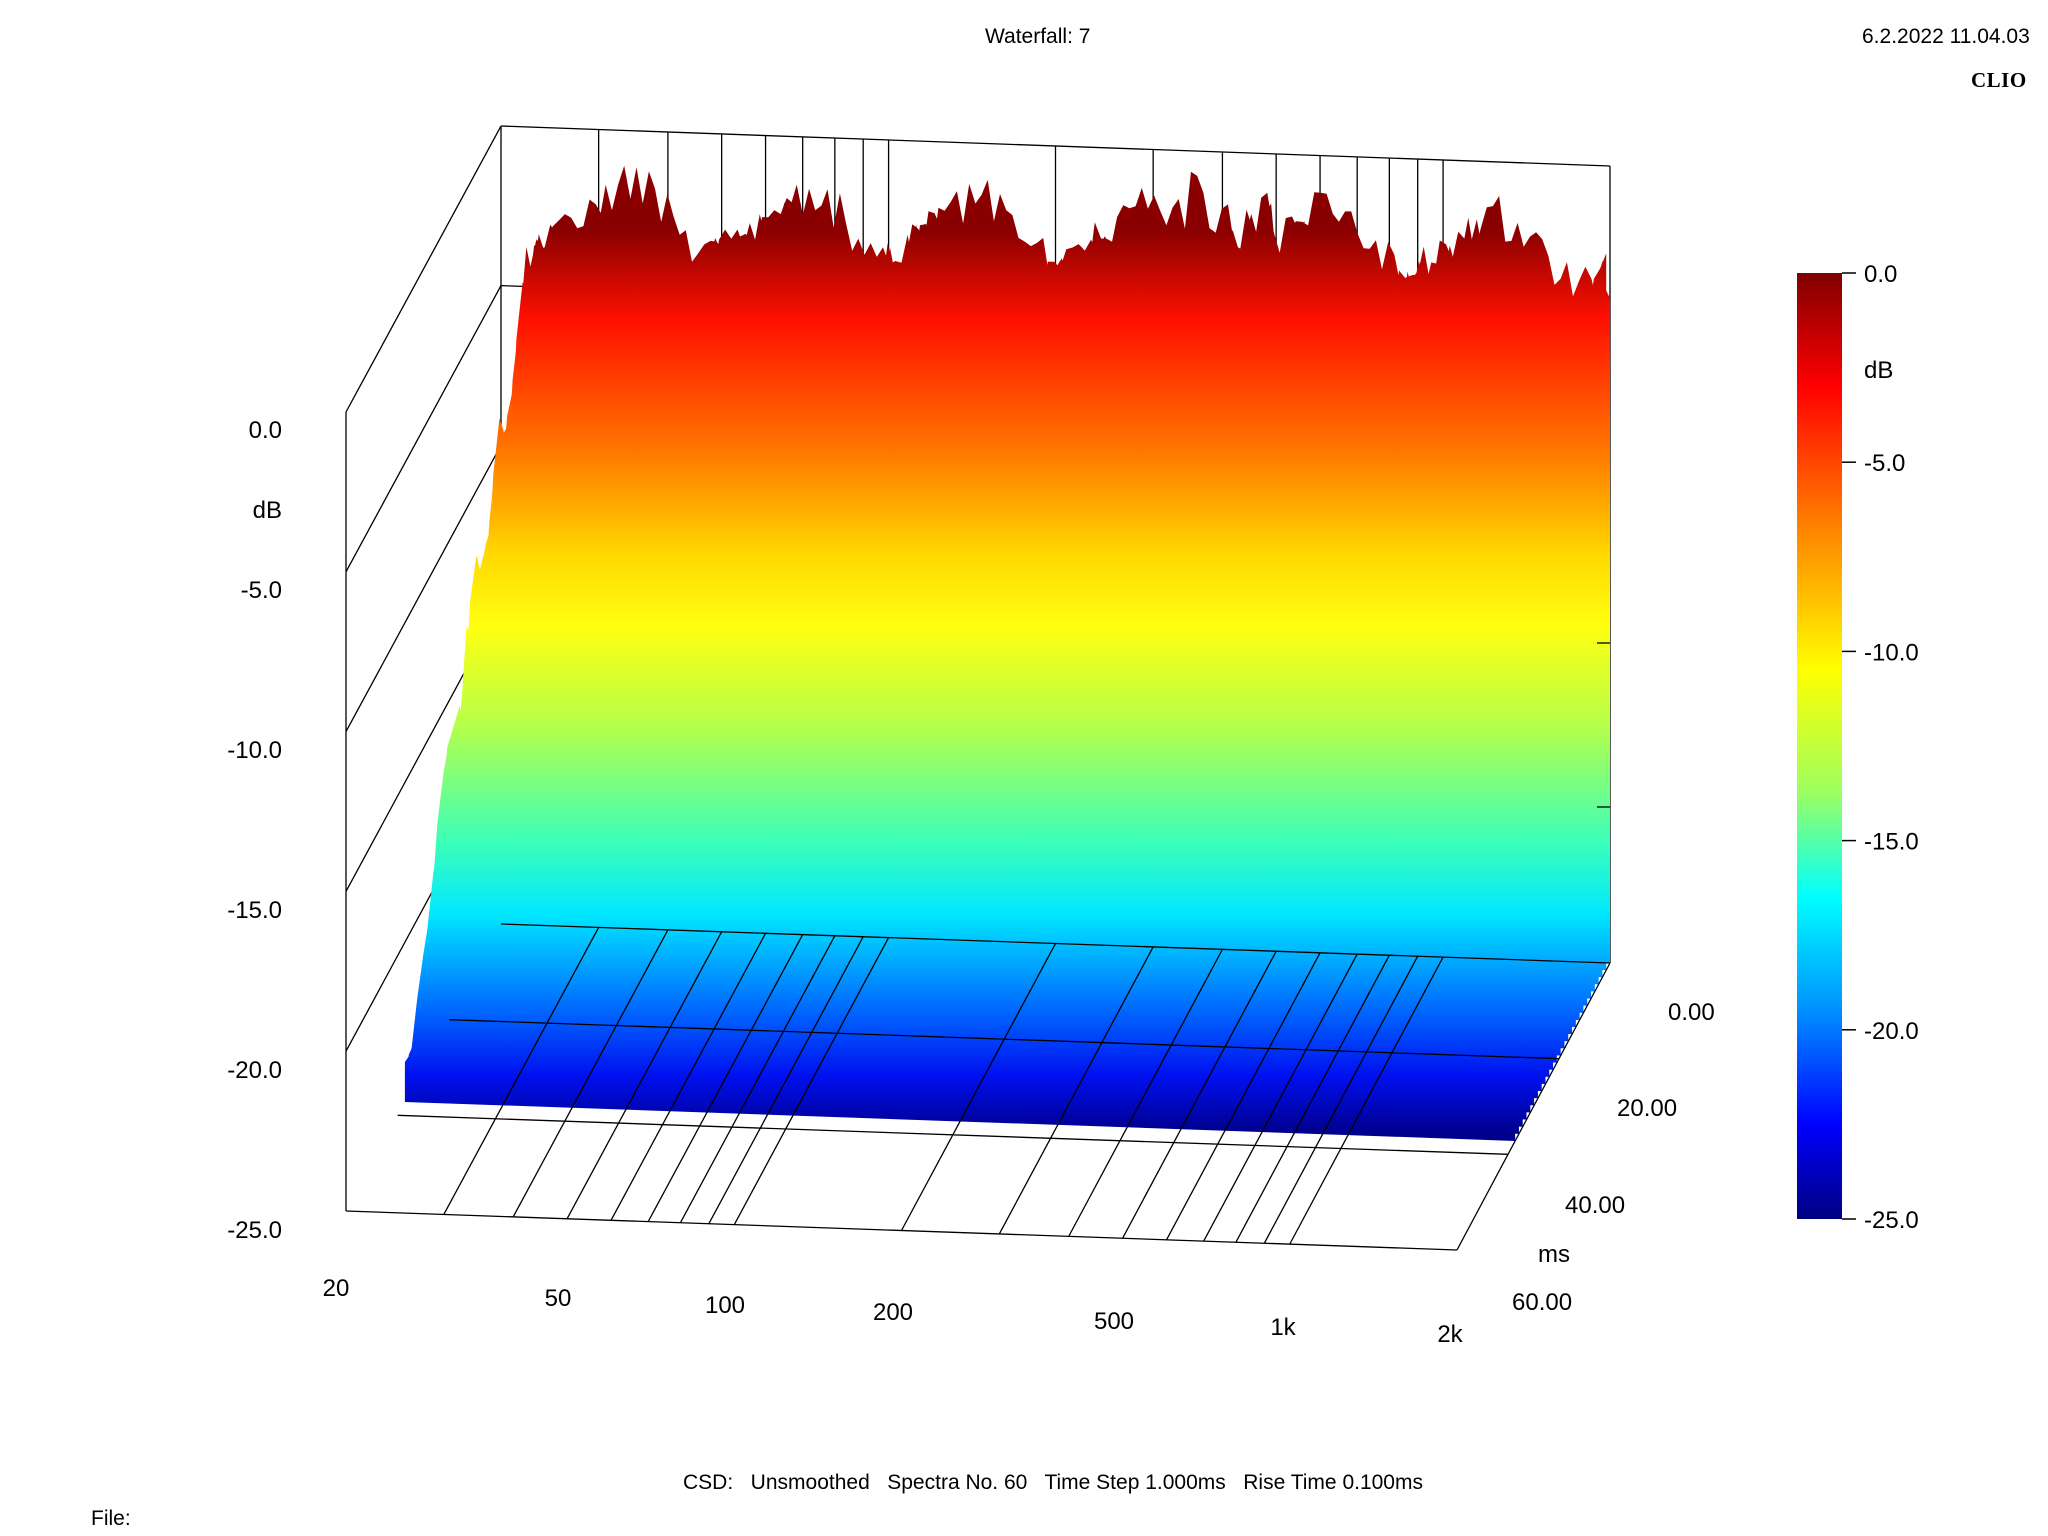  I want to click on floor-right-edge, so click(1533, 1106).